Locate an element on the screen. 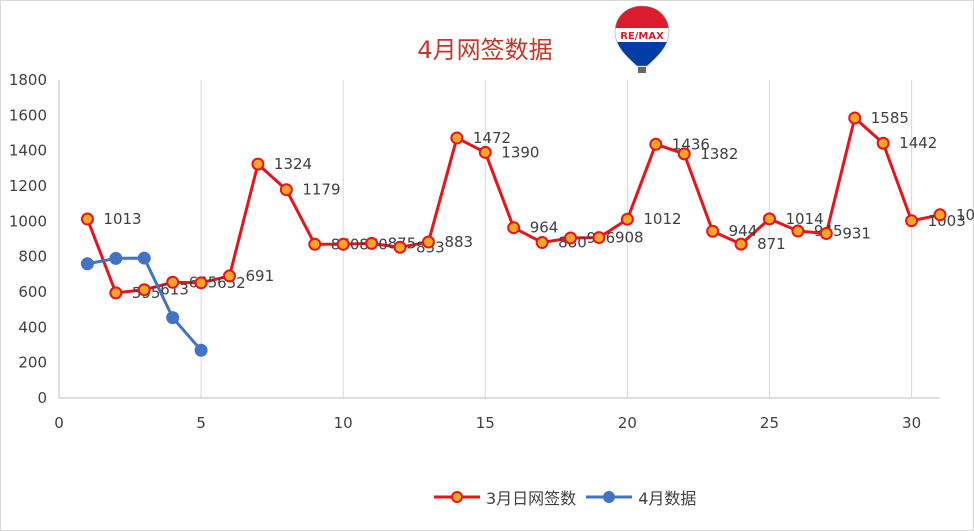  data-label: 1382 is located at coordinates (719, 154).